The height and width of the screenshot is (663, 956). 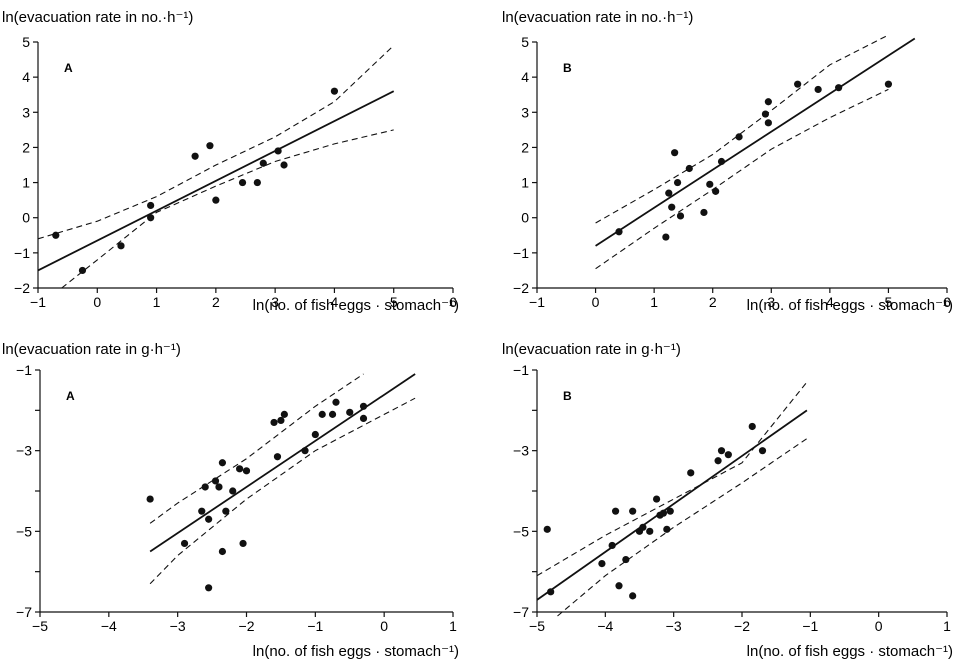 What do you see at coordinates (22, 288) in the screenshot?
I see `y-tick-label: −2` at bounding box center [22, 288].